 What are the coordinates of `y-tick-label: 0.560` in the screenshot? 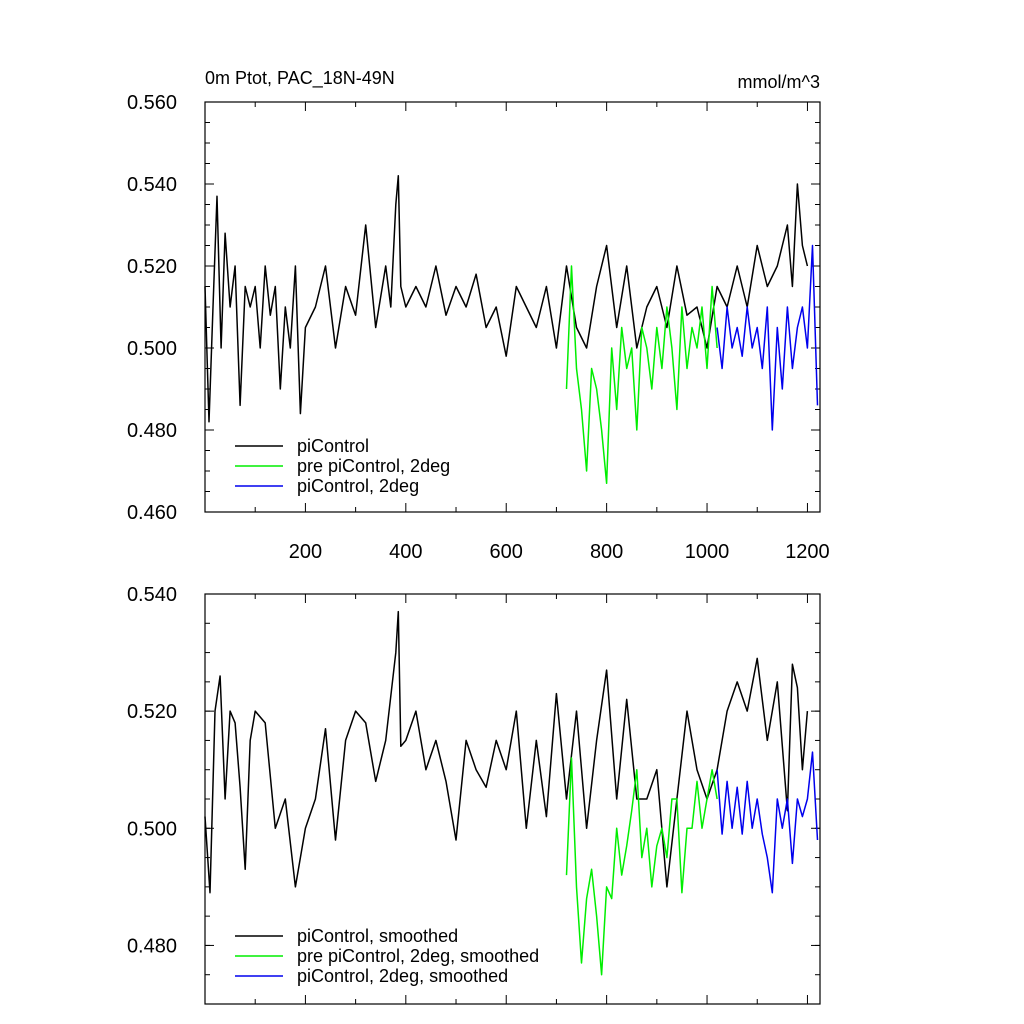 It's located at (152, 103).